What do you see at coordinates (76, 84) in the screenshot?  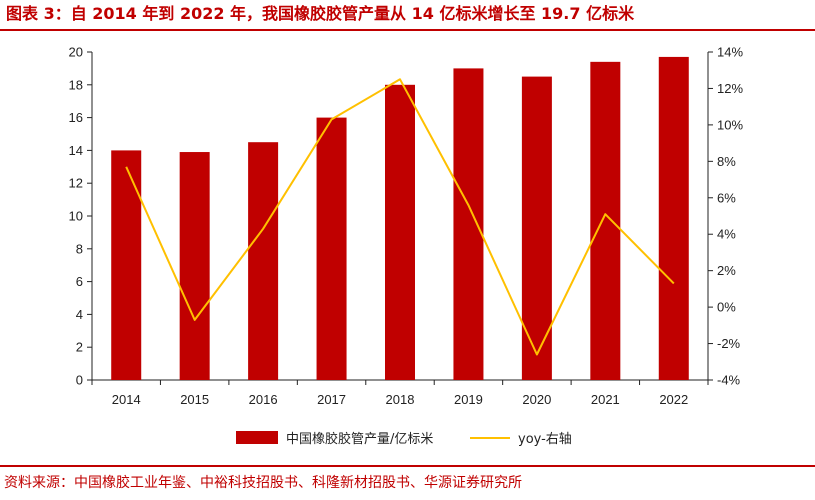 I see `y-left-tick-label: 18` at bounding box center [76, 84].